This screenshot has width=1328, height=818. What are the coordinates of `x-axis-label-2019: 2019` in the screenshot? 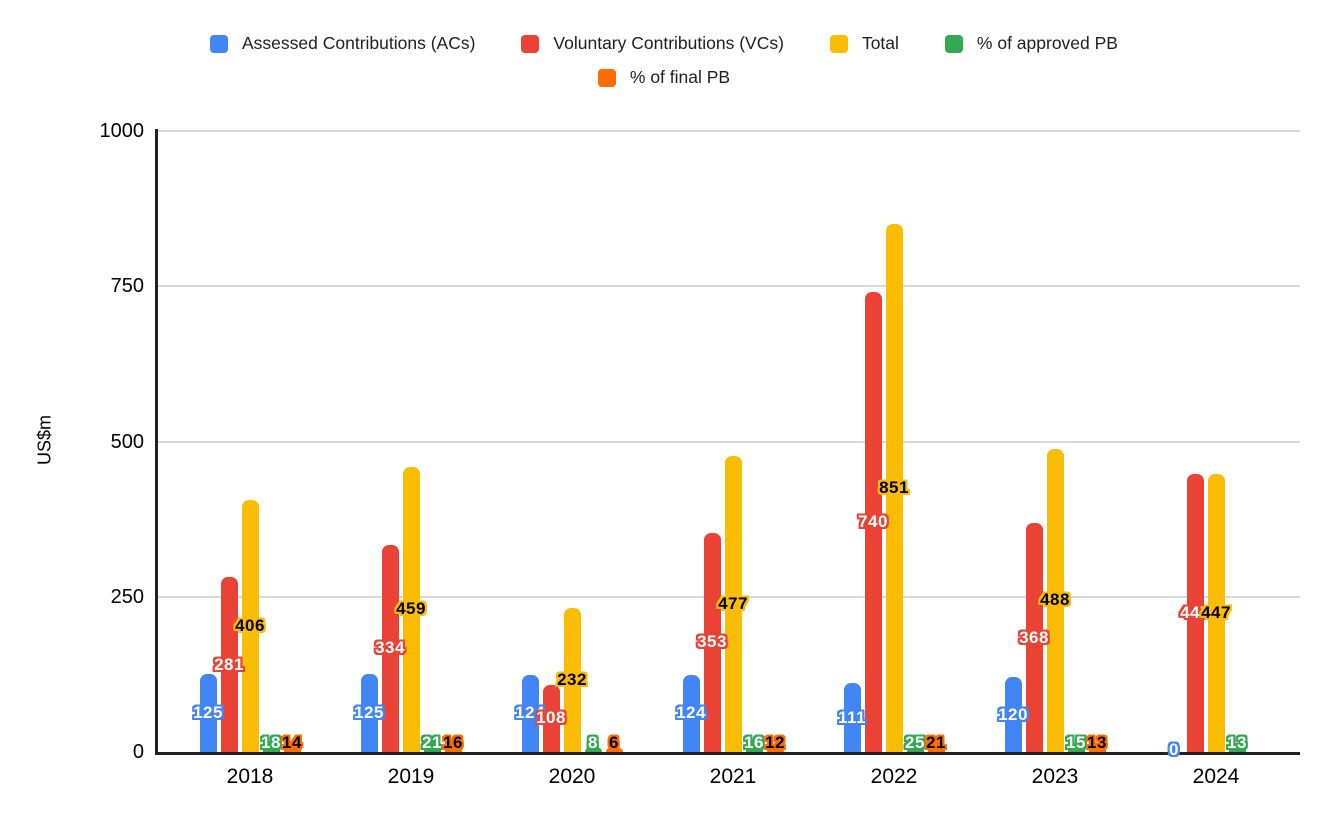 It's located at (411, 776).